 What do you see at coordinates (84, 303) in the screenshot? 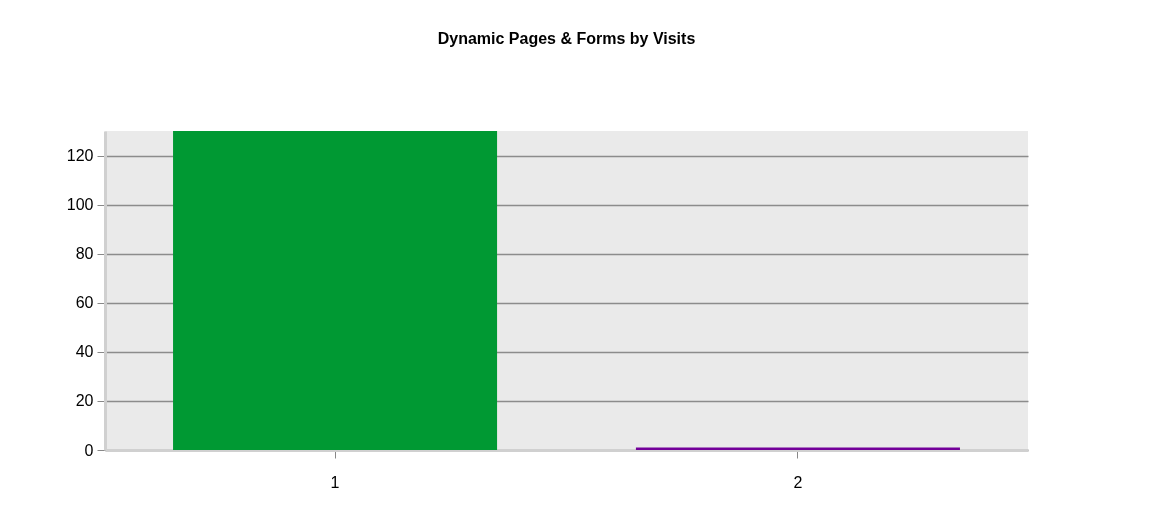
I see `y-tick-label: 60` at bounding box center [84, 303].